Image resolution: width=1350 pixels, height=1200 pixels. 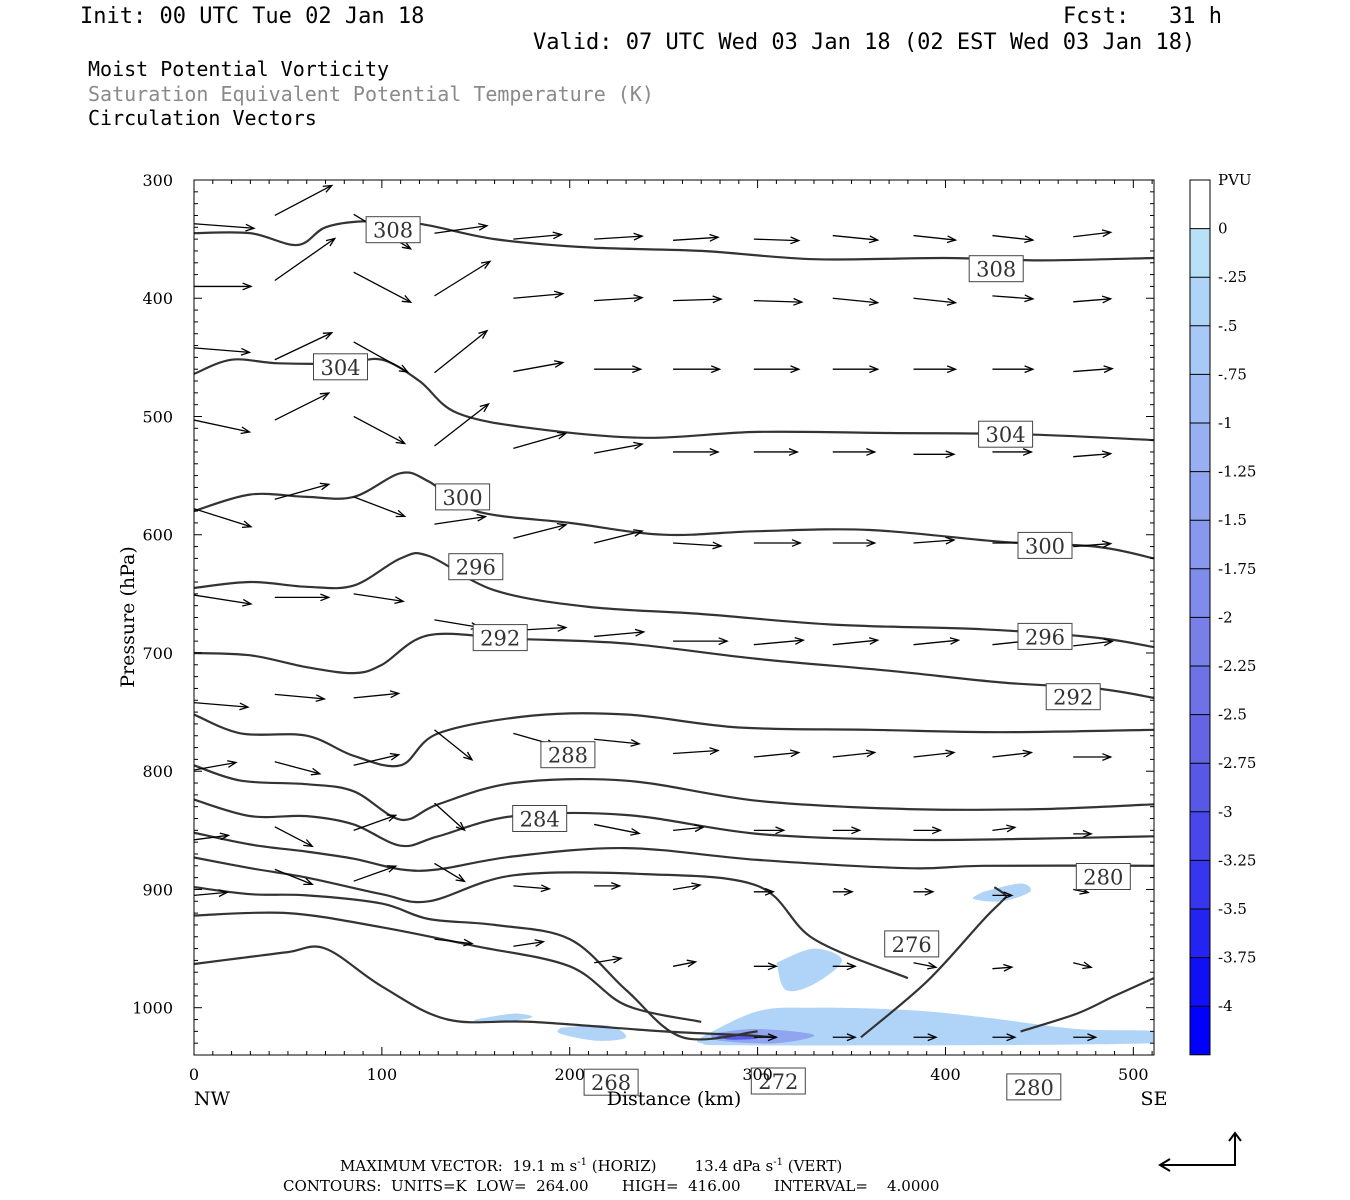 I want to click on pv-shaded-region, so click(x=592, y=1033).